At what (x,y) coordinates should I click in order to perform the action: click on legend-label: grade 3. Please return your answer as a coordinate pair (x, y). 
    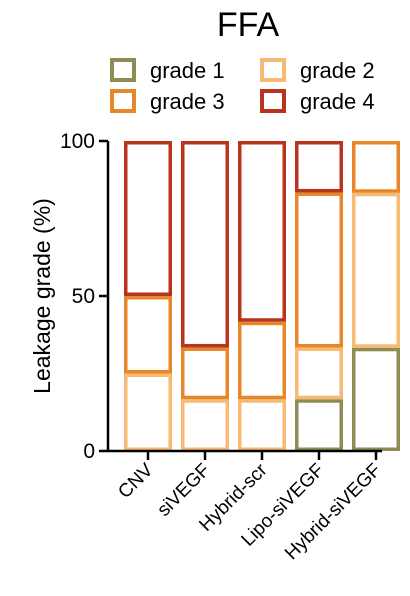
    Looking at the image, I should click on (187, 101).